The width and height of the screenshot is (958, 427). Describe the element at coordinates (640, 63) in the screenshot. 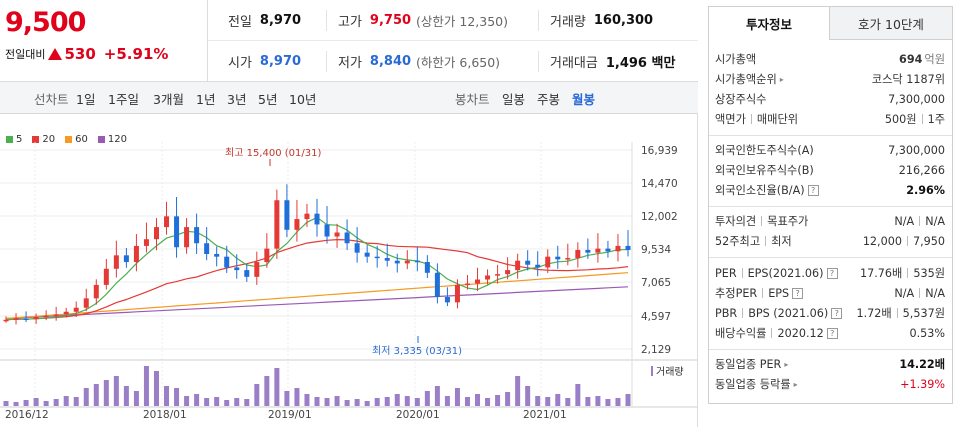

I see `amount-value: 1,496 백만` at that location.